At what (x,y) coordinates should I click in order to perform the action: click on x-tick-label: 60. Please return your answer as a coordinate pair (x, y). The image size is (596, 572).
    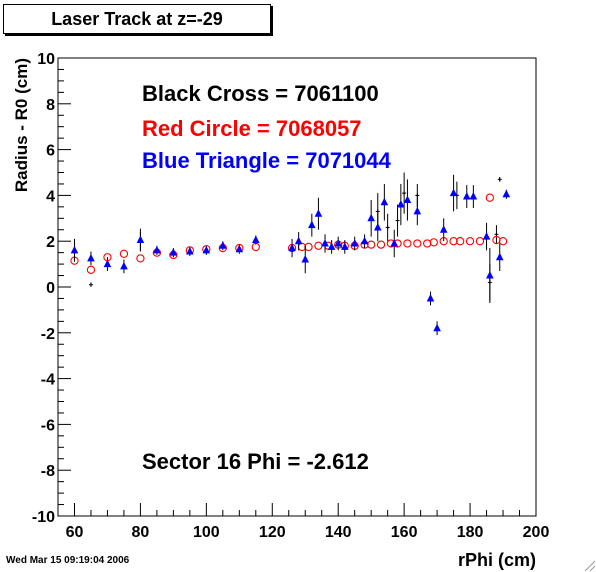
    Looking at the image, I should click on (75, 532).